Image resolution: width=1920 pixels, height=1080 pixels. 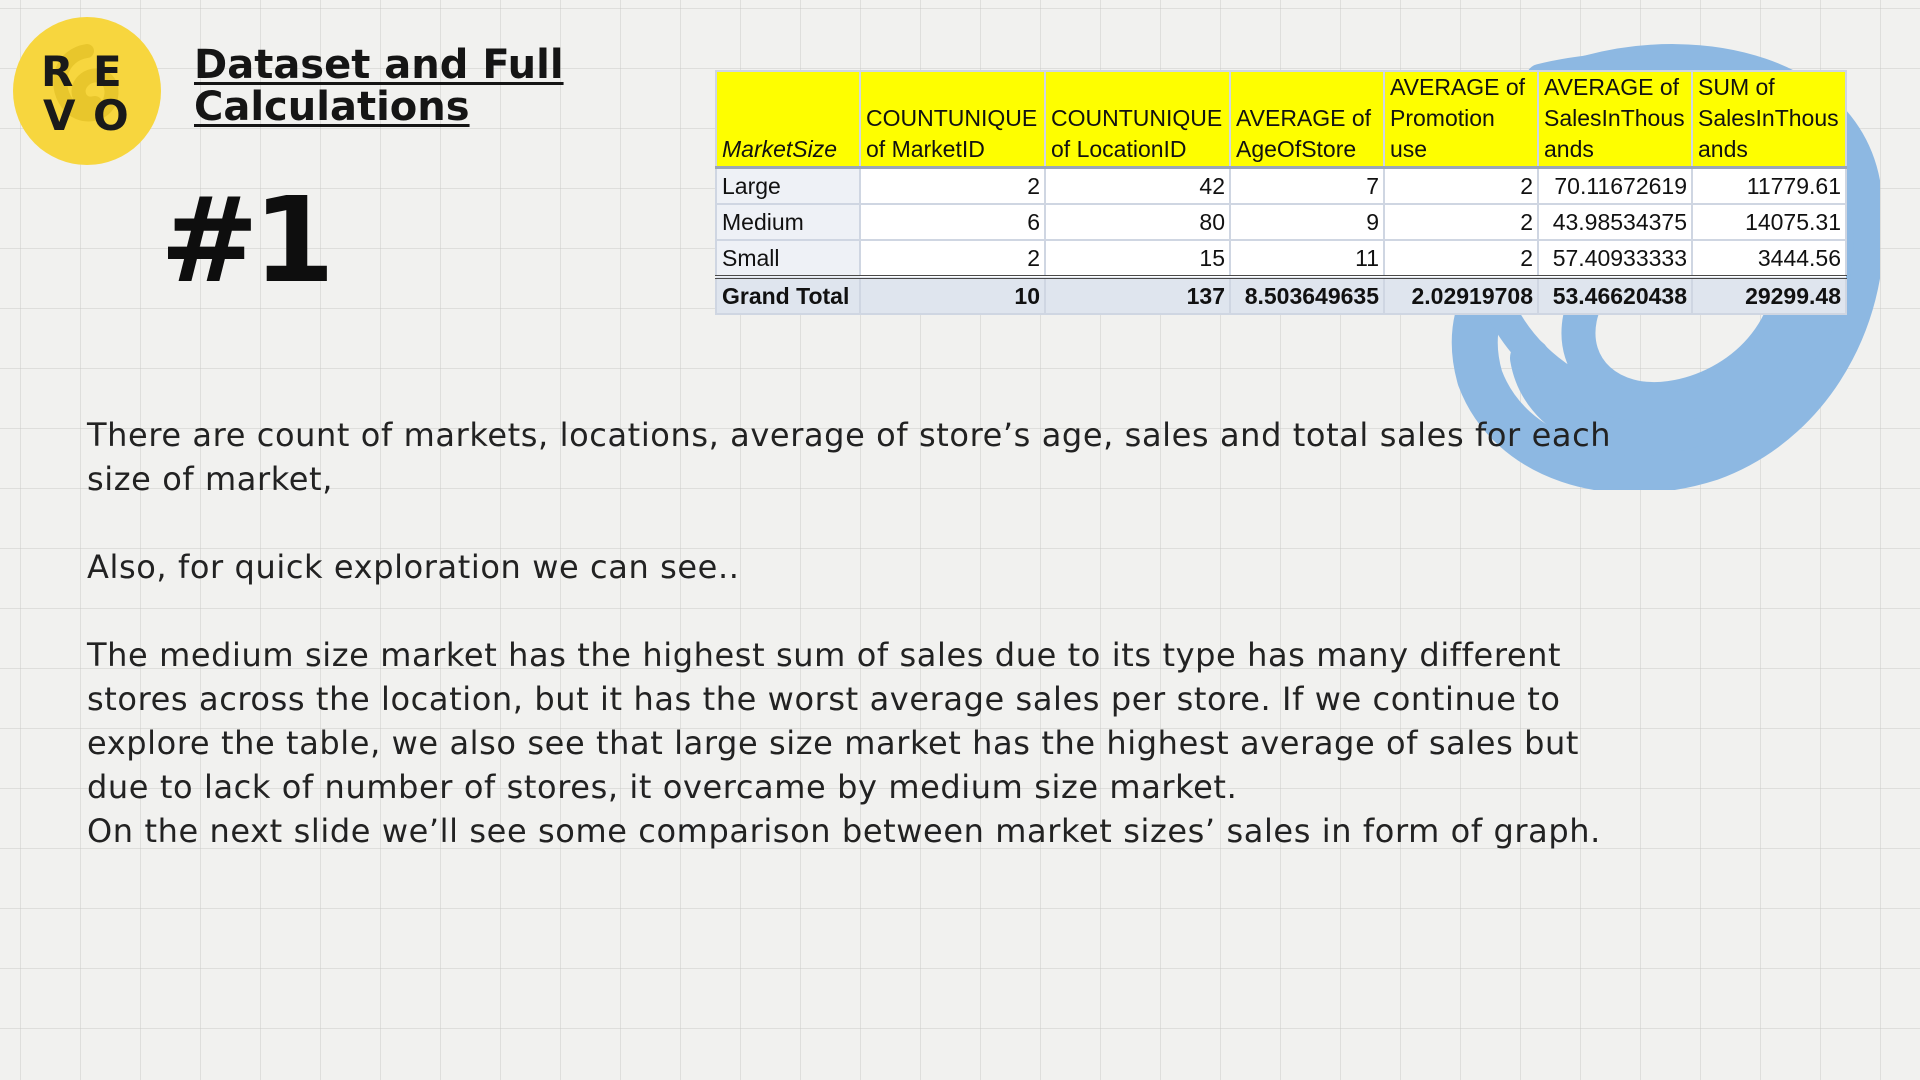 I want to click on logo-letter-o: O, so click(x=111, y=115).